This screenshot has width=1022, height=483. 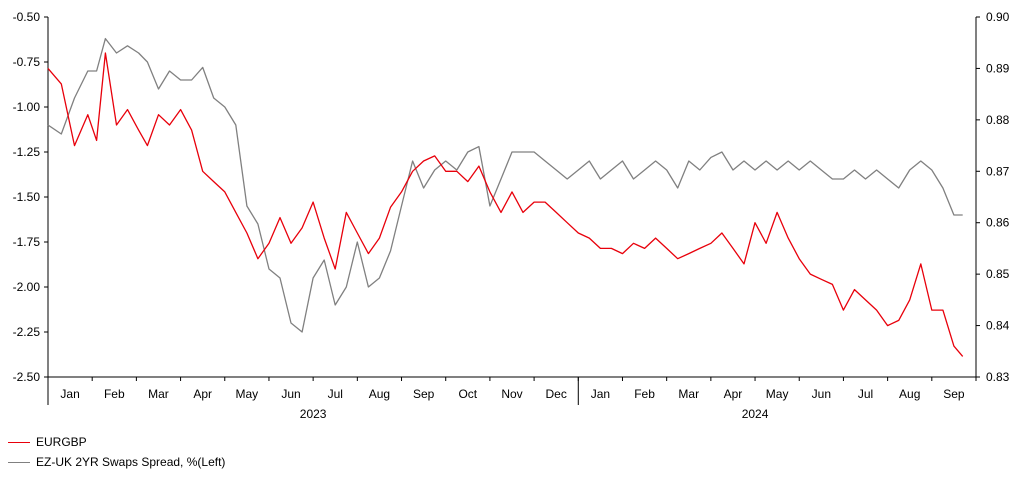 What do you see at coordinates (27, 197) in the screenshot?
I see `left-tick-label: -1.50` at bounding box center [27, 197].